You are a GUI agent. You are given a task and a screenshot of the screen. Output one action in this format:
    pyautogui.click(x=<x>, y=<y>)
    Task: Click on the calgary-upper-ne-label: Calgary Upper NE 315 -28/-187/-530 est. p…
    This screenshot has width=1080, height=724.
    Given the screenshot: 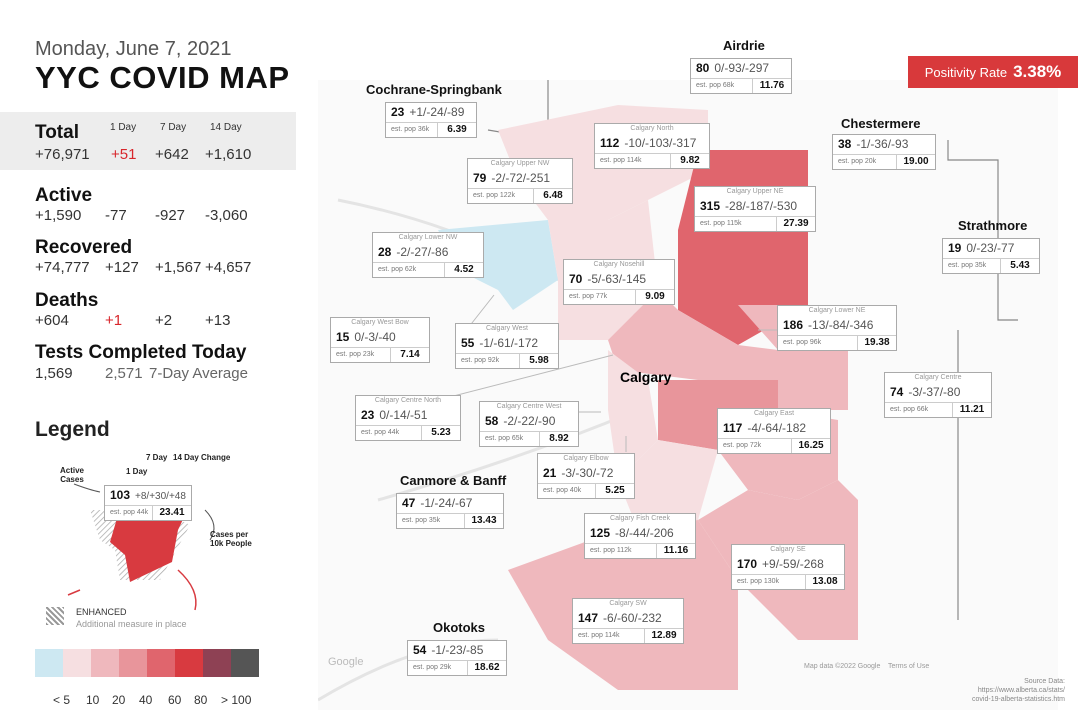 What is the action you would take?
    pyautogui.click(x=755, y=209)
    